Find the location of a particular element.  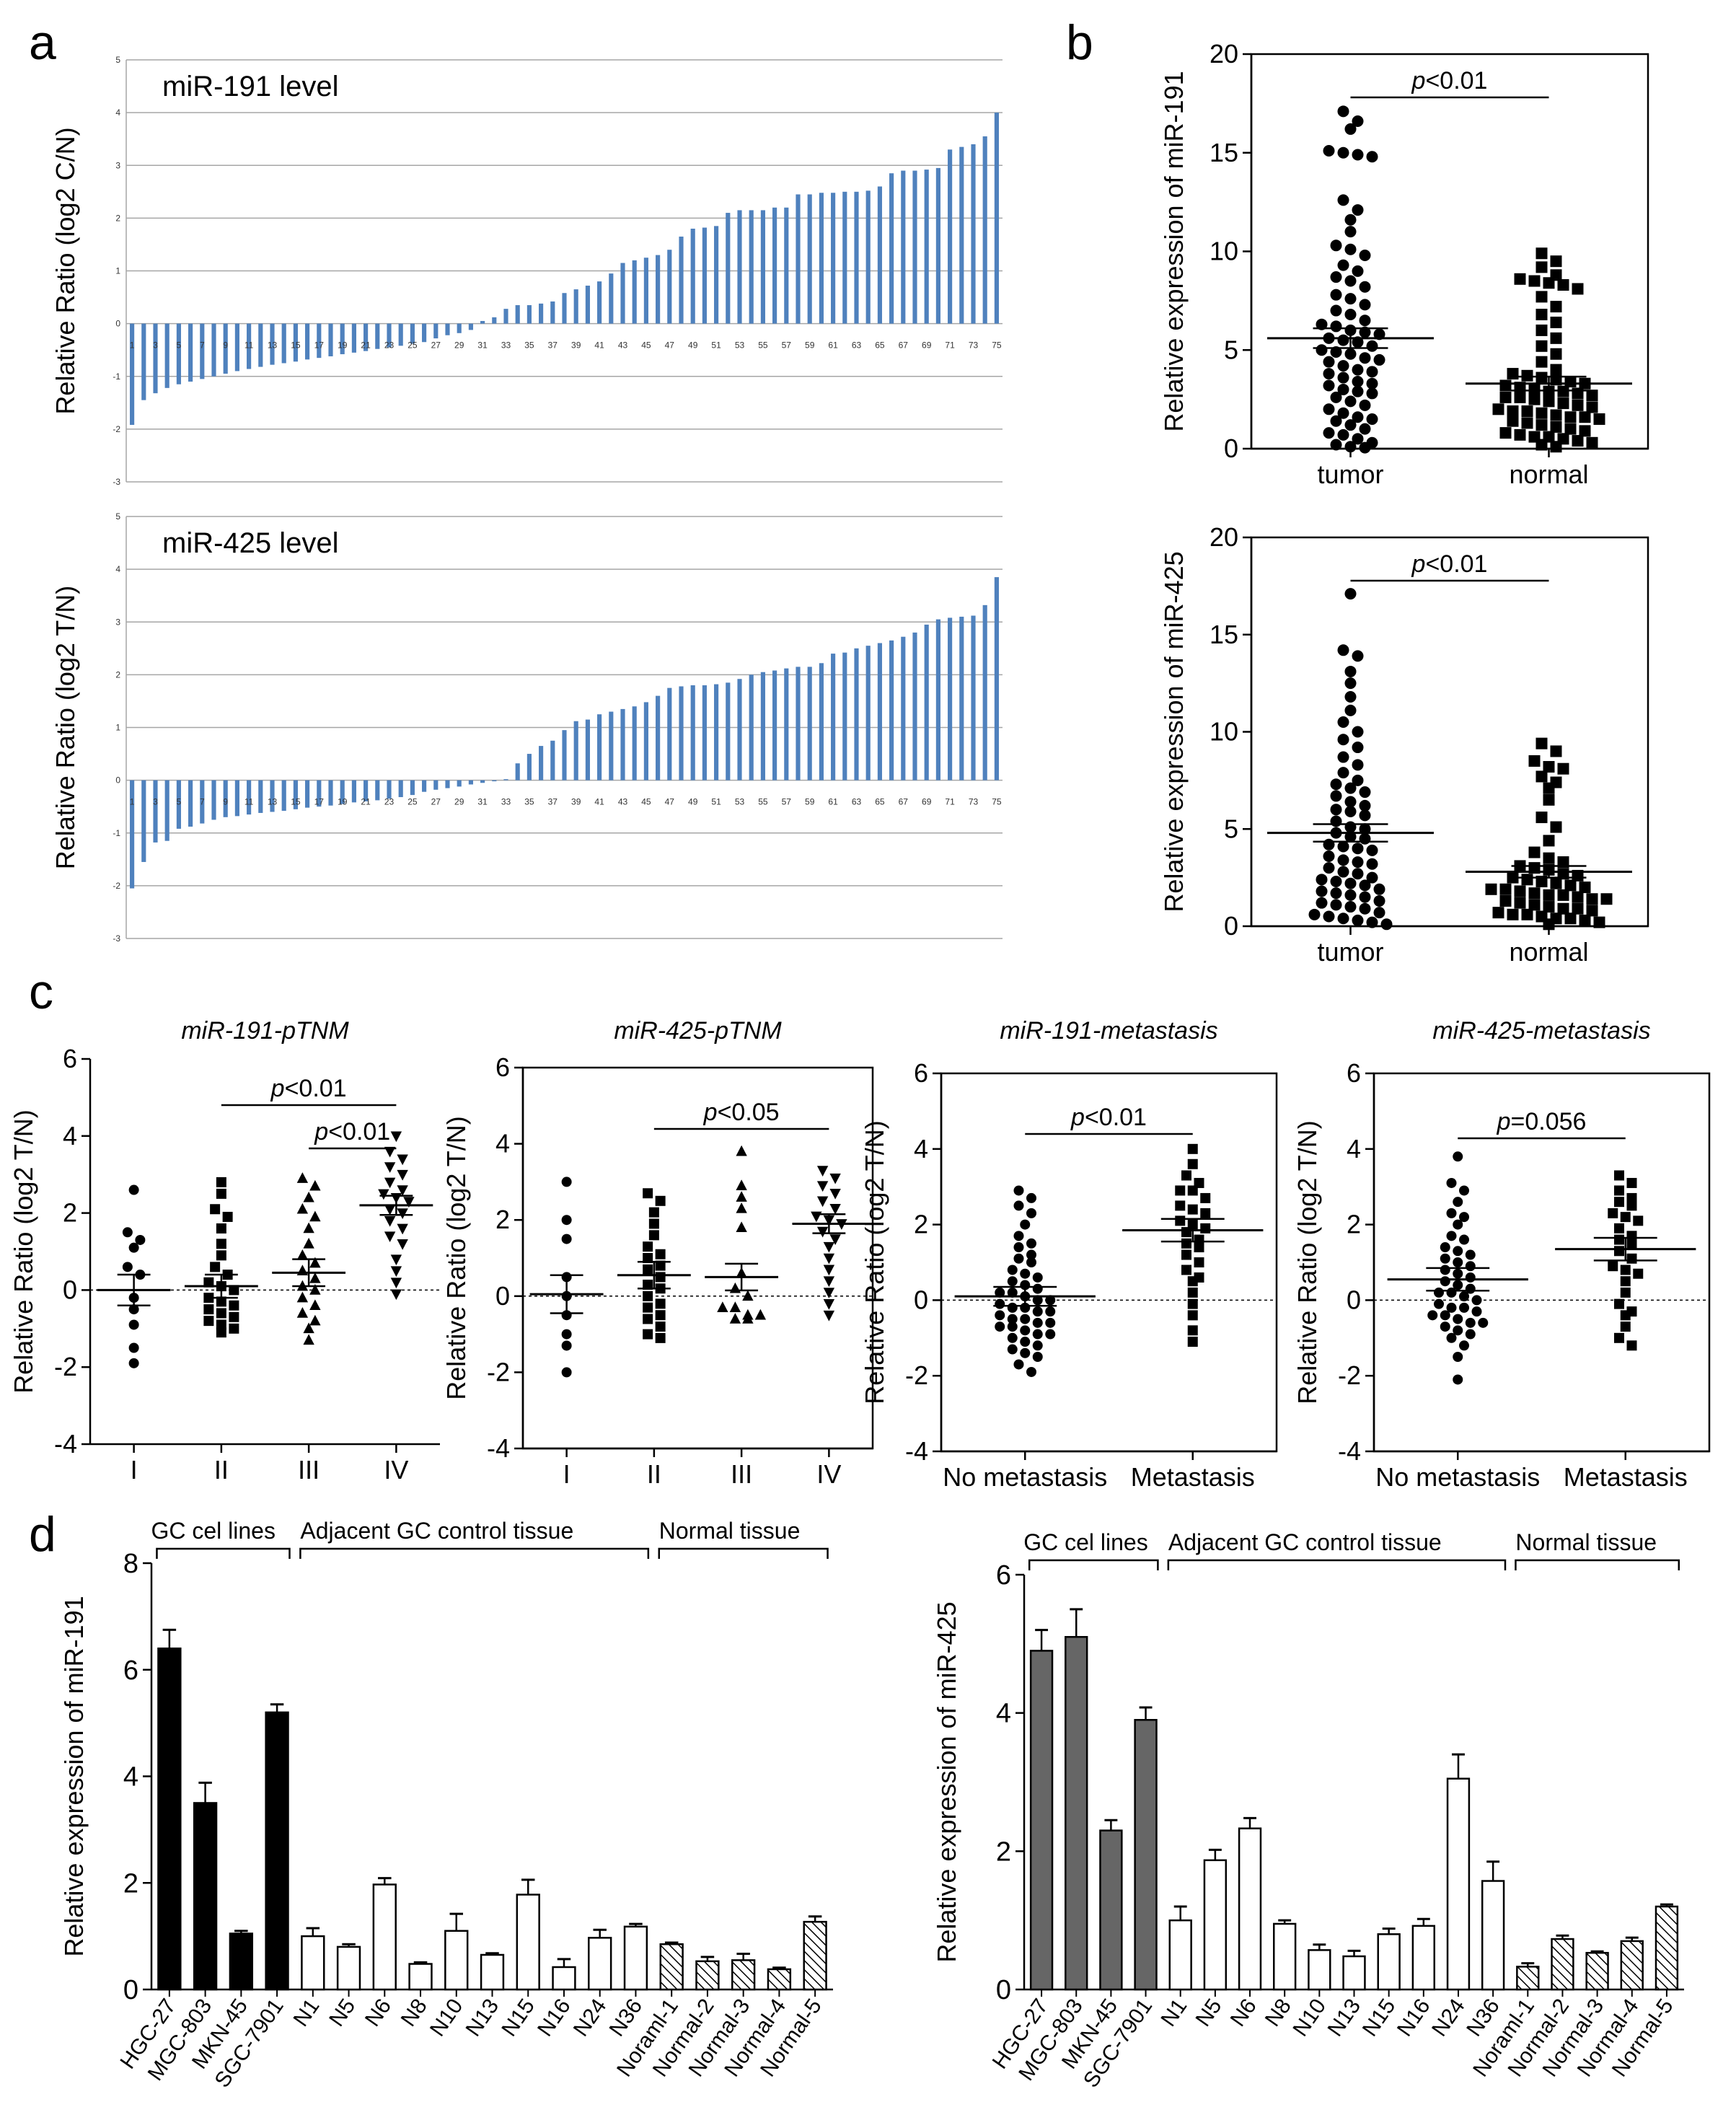

x-tick-label: 5 is located at coordinates (179, 345).